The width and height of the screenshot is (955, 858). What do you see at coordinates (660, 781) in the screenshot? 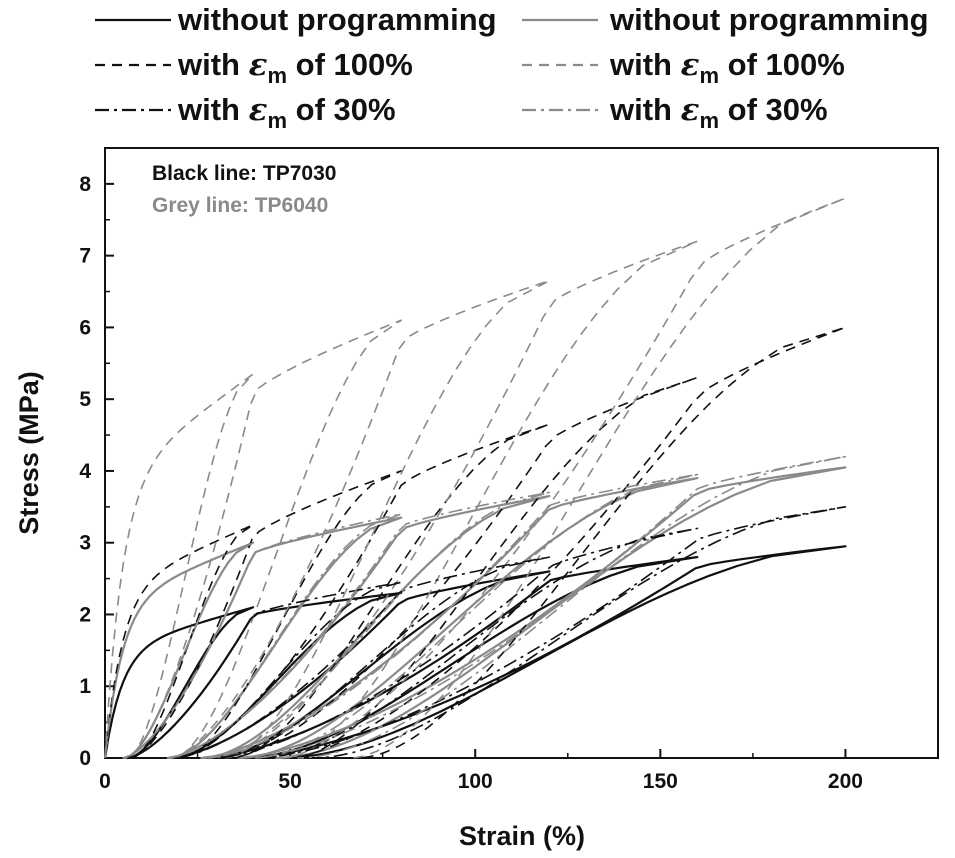
I see `x-tick-label-3: 150` at bounding box center [660, 781].